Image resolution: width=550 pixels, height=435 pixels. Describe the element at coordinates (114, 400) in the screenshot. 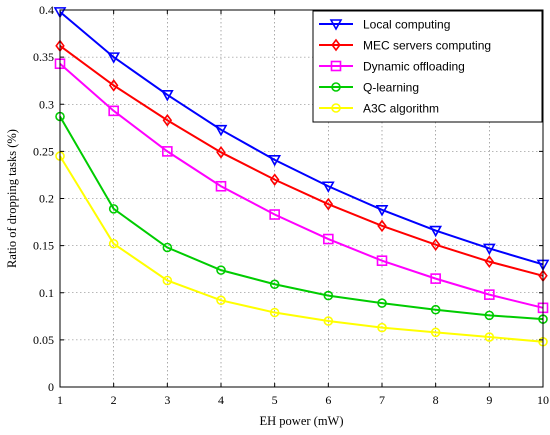

I see `x-tick-label: 2` at that location.